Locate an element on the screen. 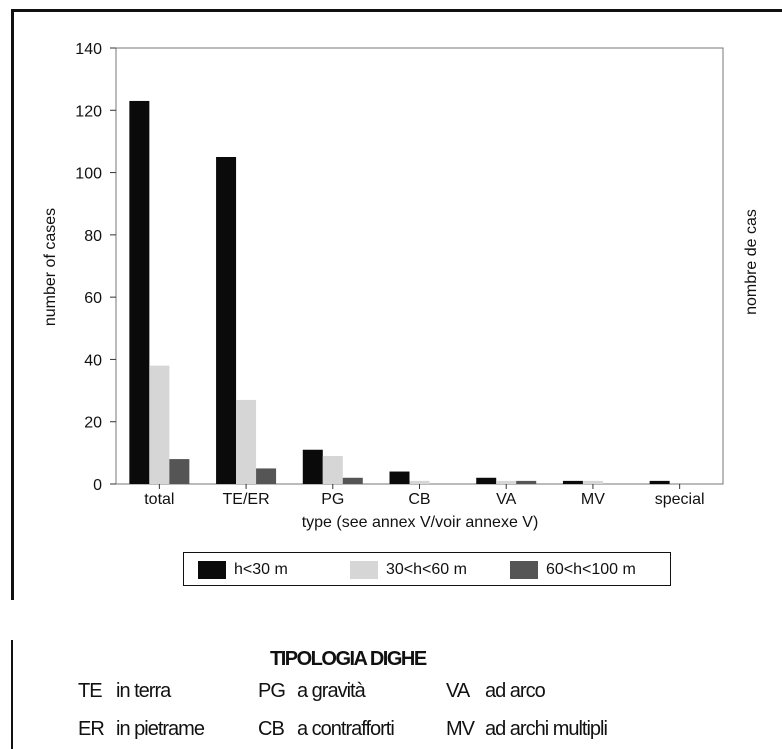 This screenshot has width=782, height=749. legend-label: 60<h<100 m is located at coordinates (591, 569).